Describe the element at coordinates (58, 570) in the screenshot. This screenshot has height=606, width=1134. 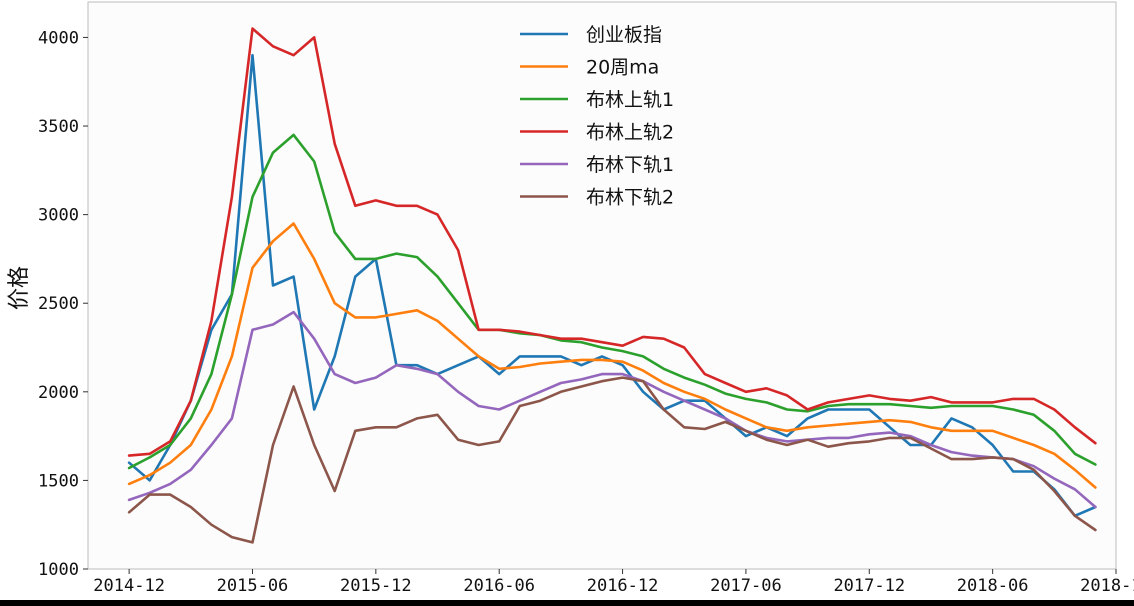
I see `y-tick-label: 1000` at that location.